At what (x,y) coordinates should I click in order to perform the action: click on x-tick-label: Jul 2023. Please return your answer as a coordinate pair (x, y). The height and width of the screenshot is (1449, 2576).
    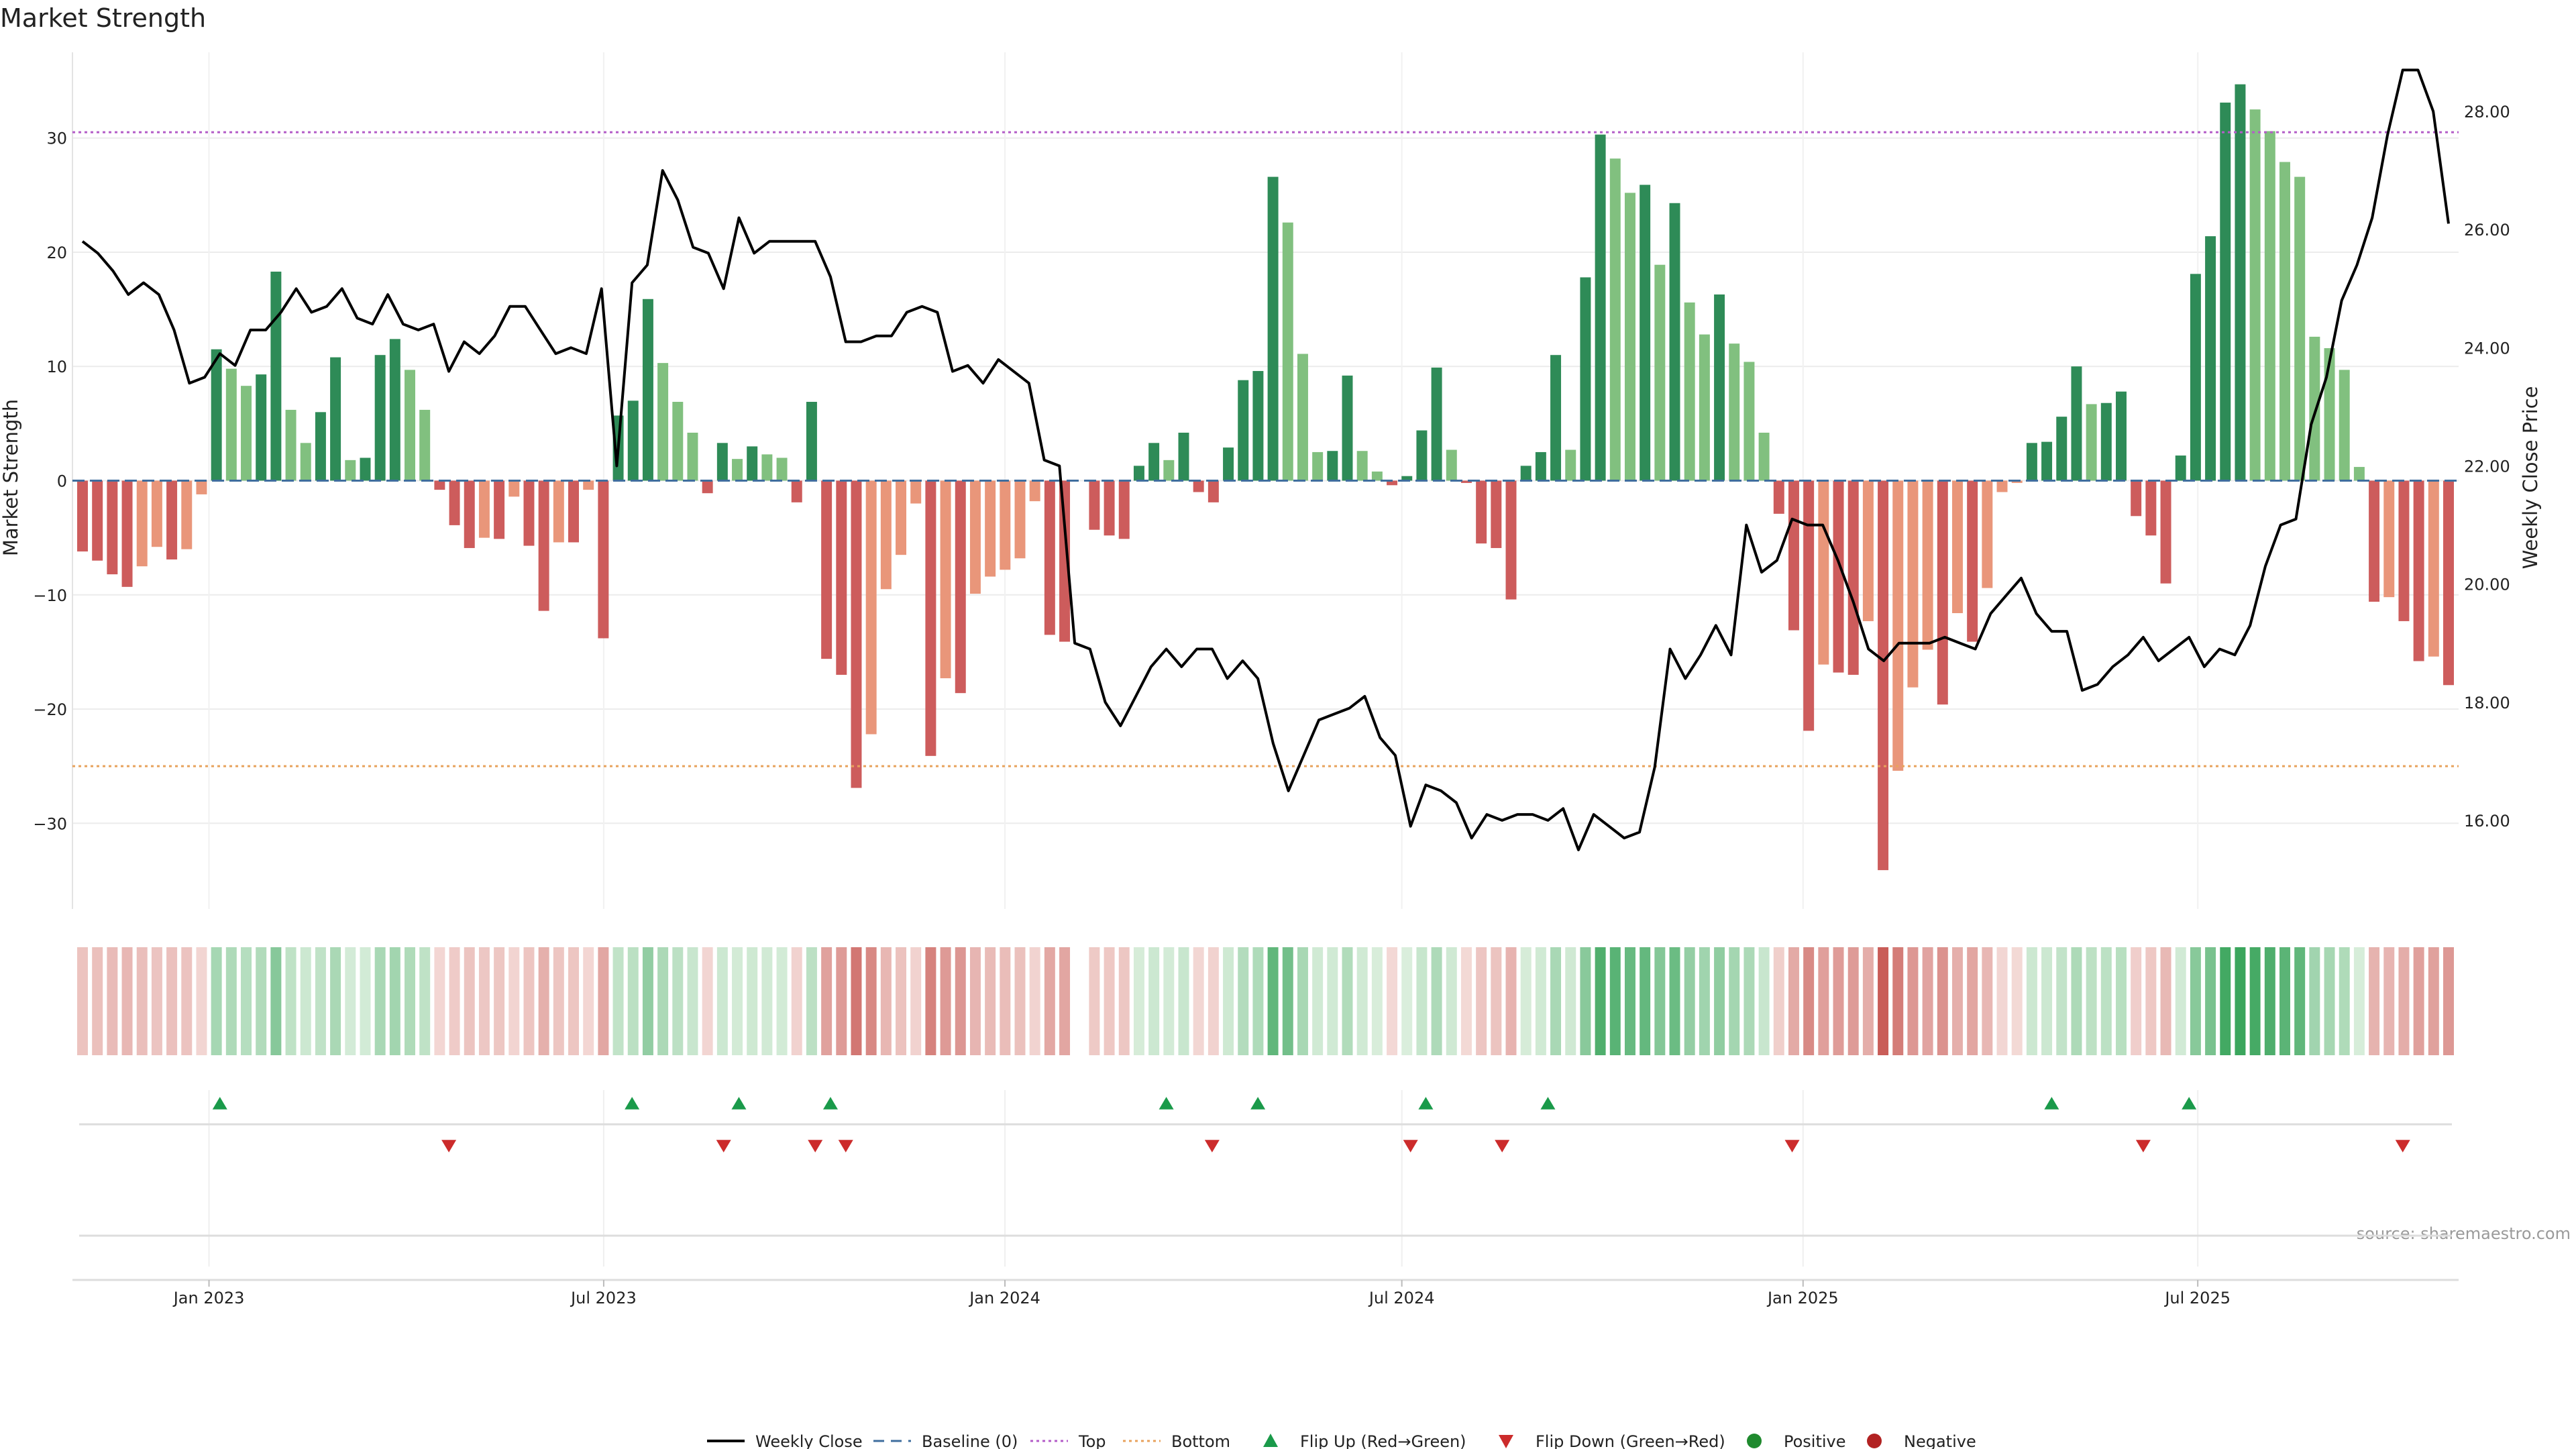
    Looking at the image, I should click on (603, 1298).